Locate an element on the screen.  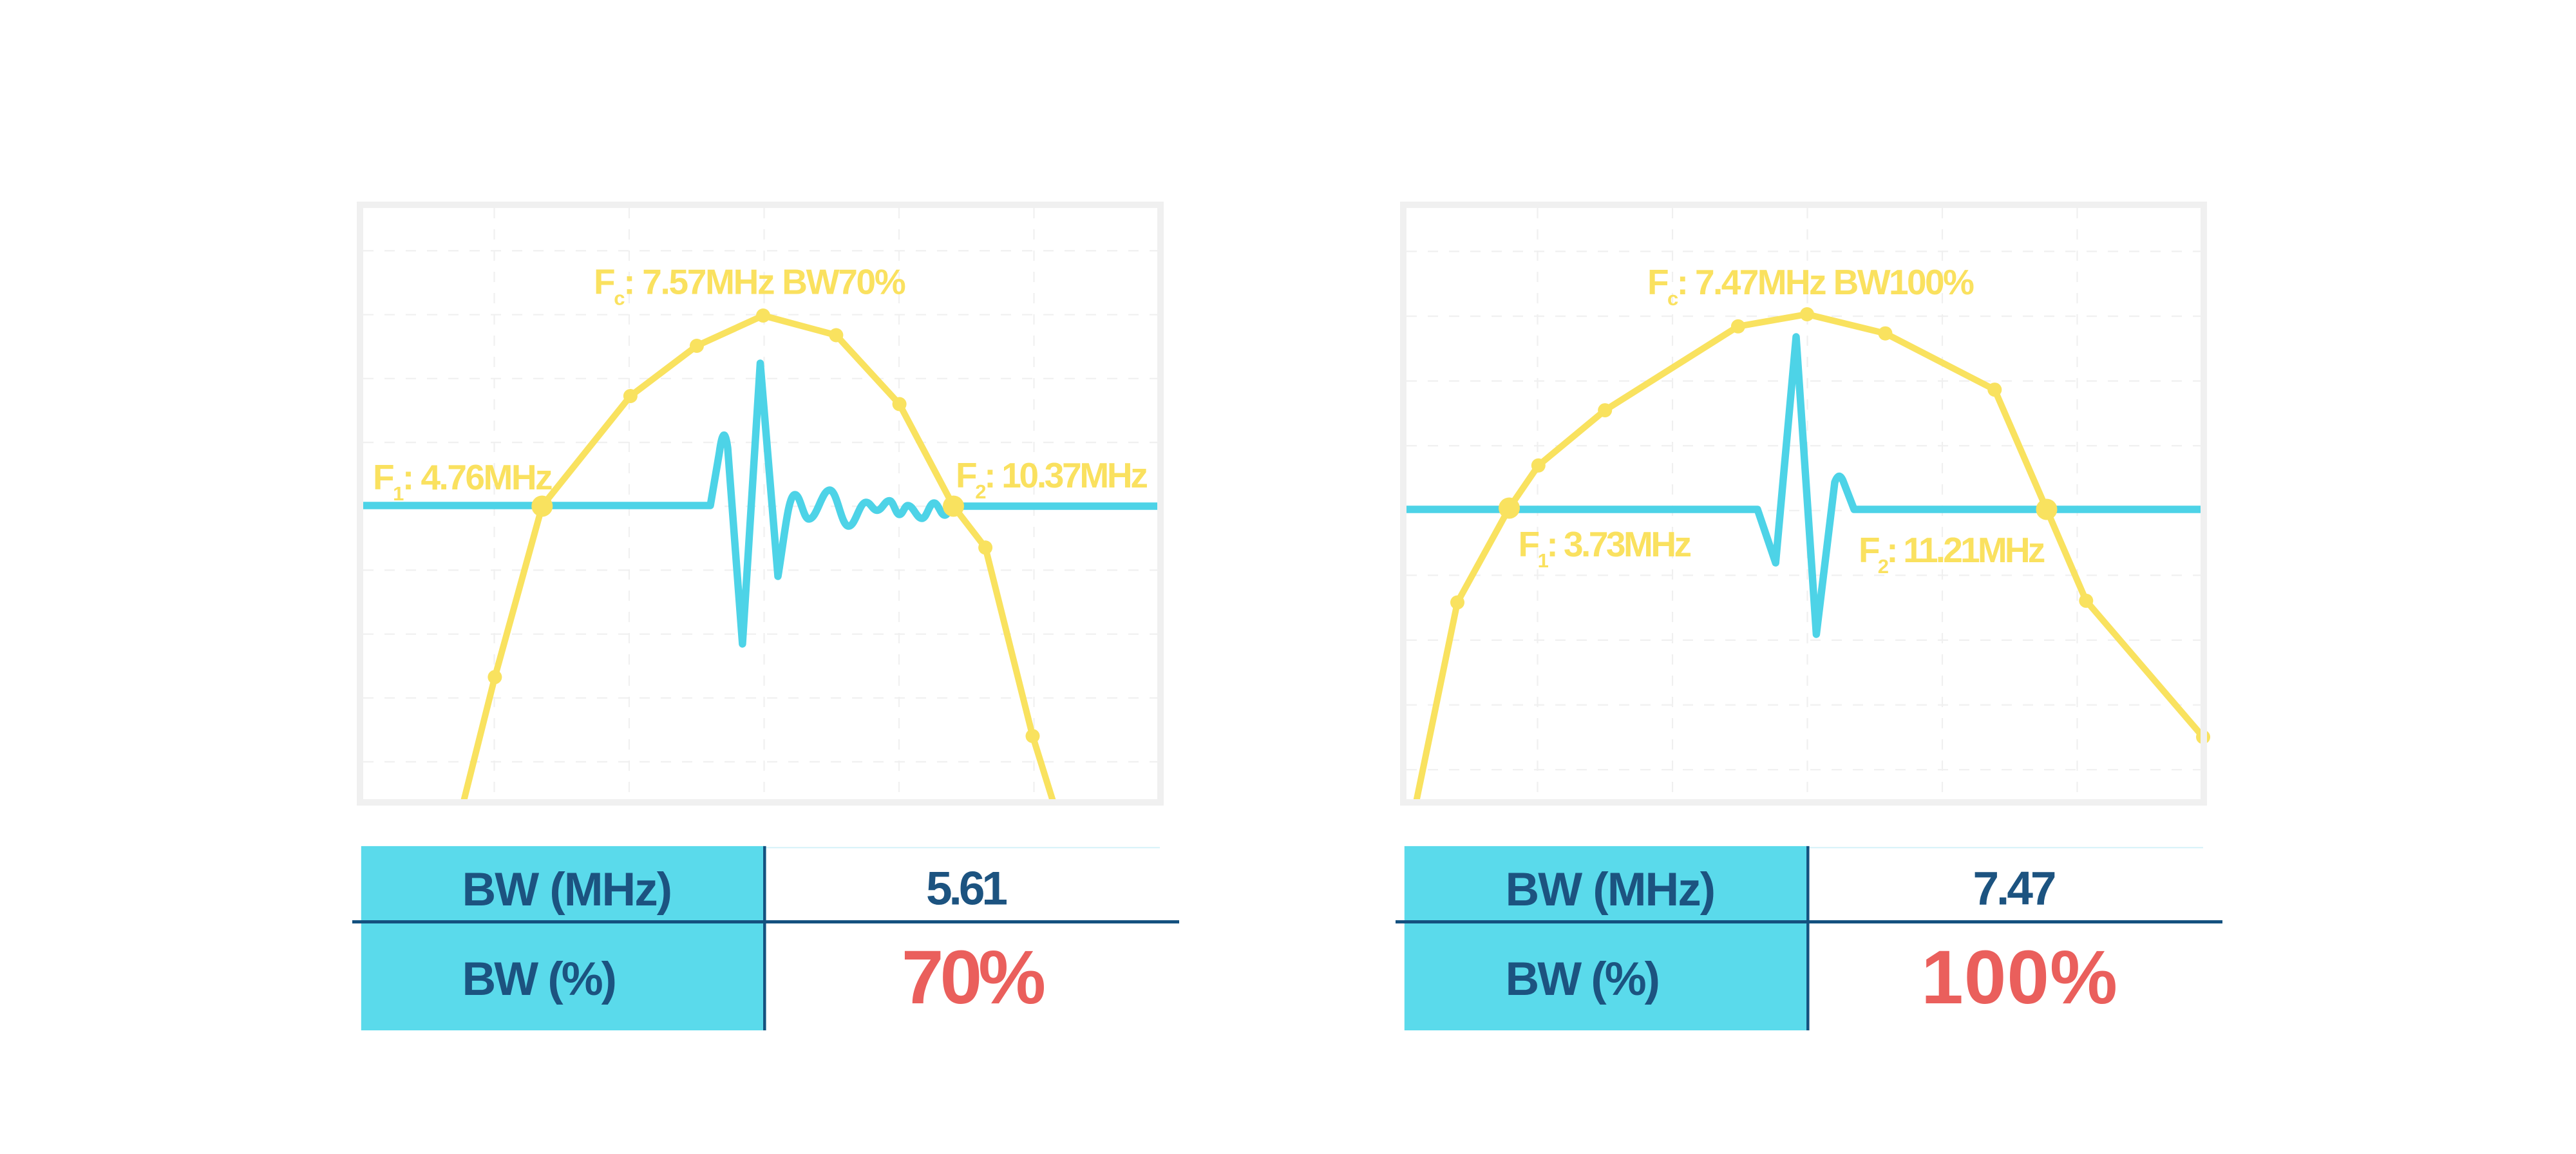
svg-text: F2: 11.21MHz is located at coordinates (1952, 554).